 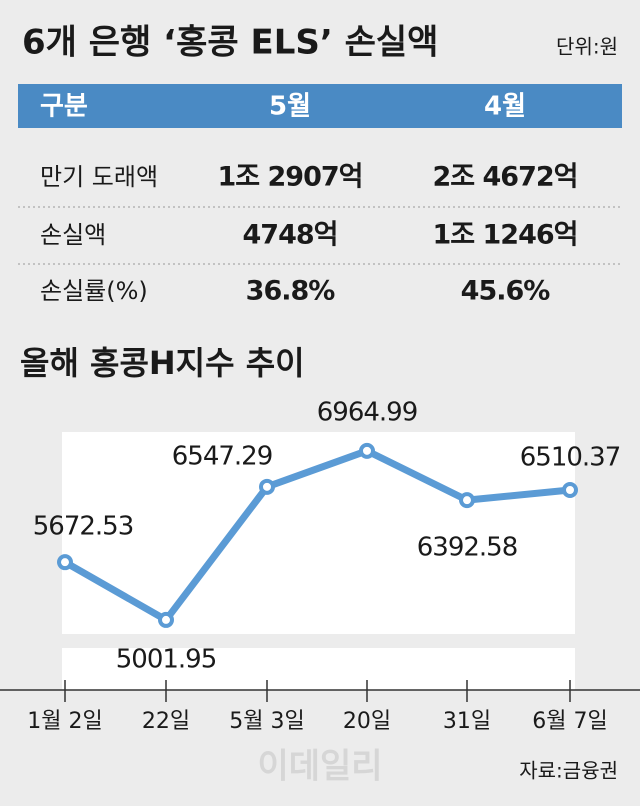 I want to click on table-cell: 만기 도래액, so click(x=99, y=177).